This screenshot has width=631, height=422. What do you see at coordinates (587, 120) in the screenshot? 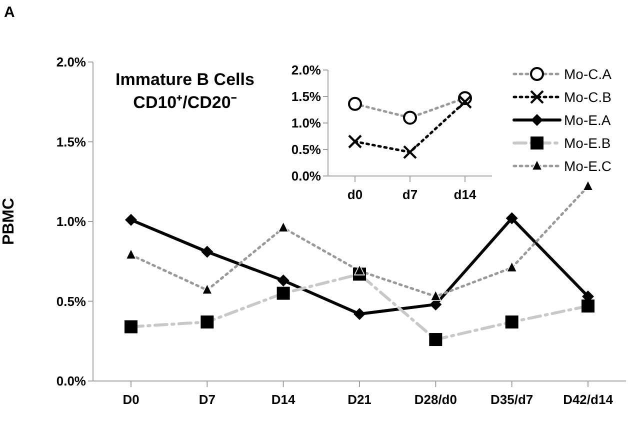
I see `legend-label: Mo-E.A` at bounding box center [587, 120].